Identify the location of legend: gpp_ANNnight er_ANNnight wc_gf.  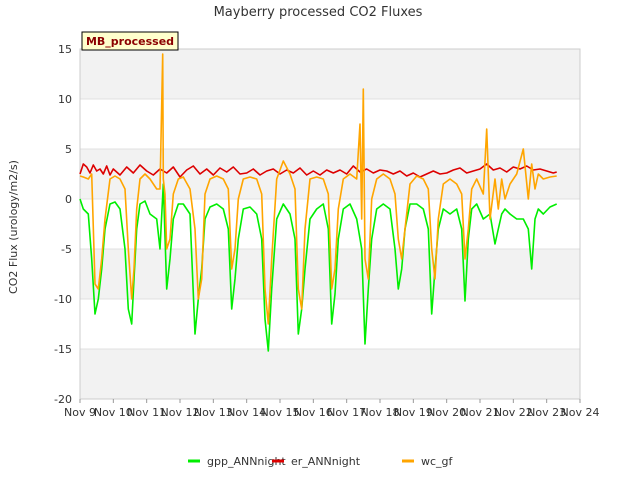
(321, 461).